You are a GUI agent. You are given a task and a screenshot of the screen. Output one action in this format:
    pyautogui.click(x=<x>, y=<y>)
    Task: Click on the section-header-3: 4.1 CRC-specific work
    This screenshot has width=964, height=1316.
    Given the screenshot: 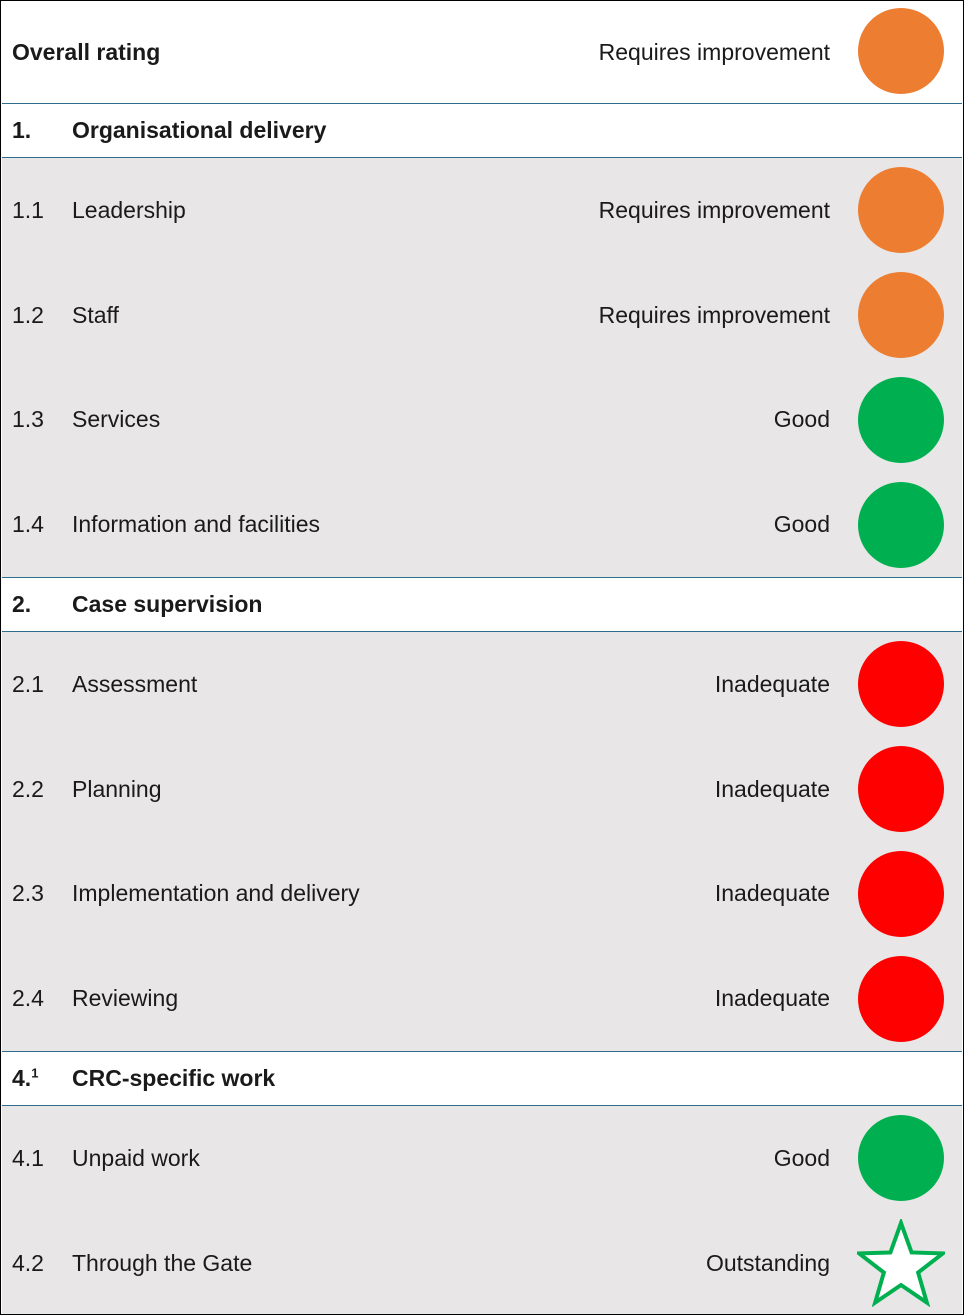 What is the action you would take?
    pyautogui.click(x=482, y=1078)
    